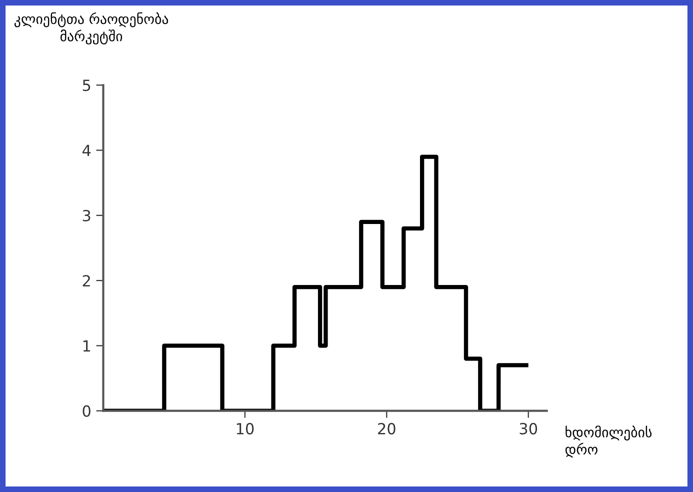 This screenshot has width=693, height=492. Describe the element at coordinates (86, 216) in the screenshot. I see `y-tick-label: 3` at that location.